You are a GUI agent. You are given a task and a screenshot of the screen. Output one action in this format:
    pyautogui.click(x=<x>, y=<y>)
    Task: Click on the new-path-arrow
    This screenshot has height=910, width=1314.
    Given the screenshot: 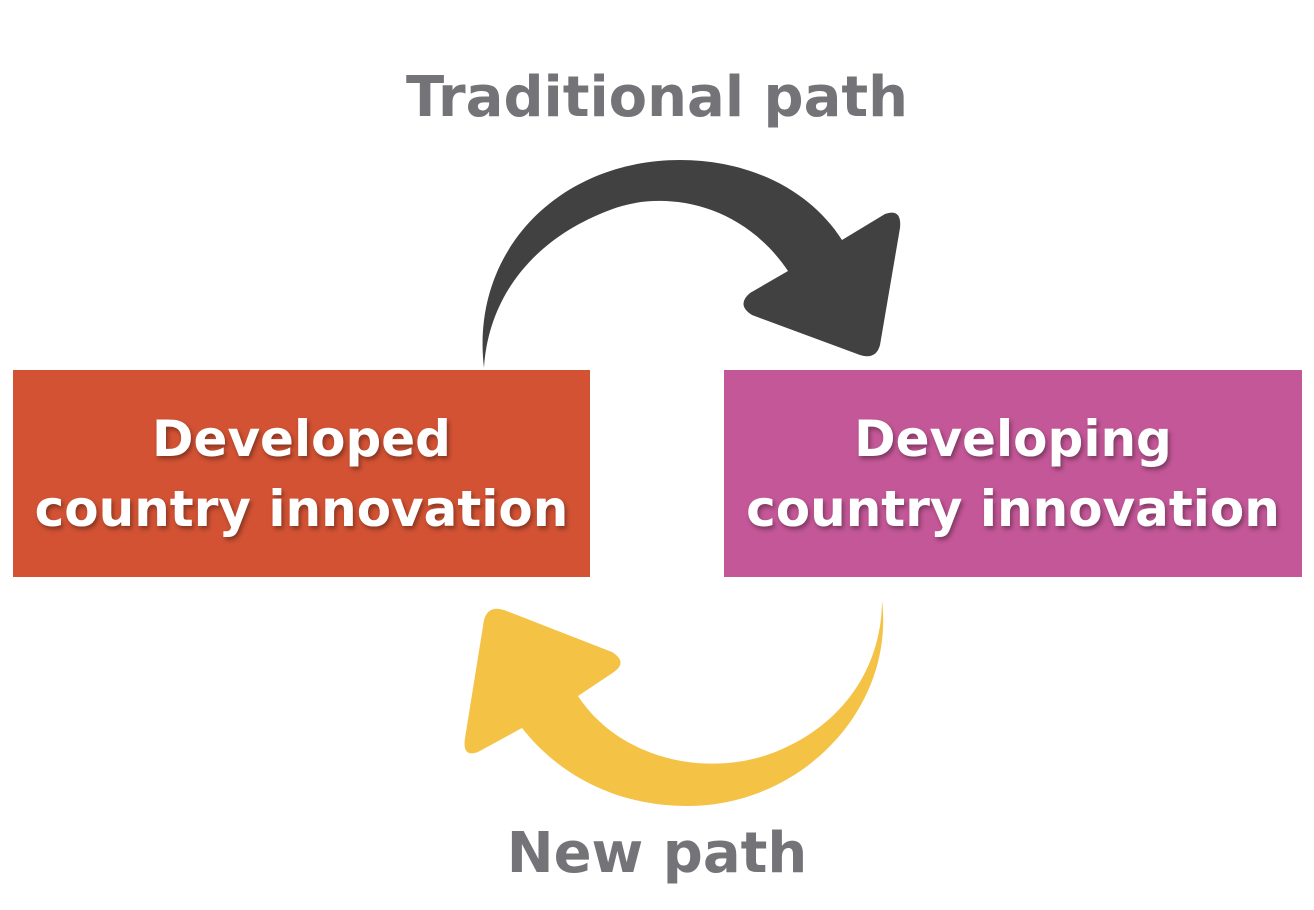 What is the action you would take?
    pyautogui.click(x=674, y=703)
    